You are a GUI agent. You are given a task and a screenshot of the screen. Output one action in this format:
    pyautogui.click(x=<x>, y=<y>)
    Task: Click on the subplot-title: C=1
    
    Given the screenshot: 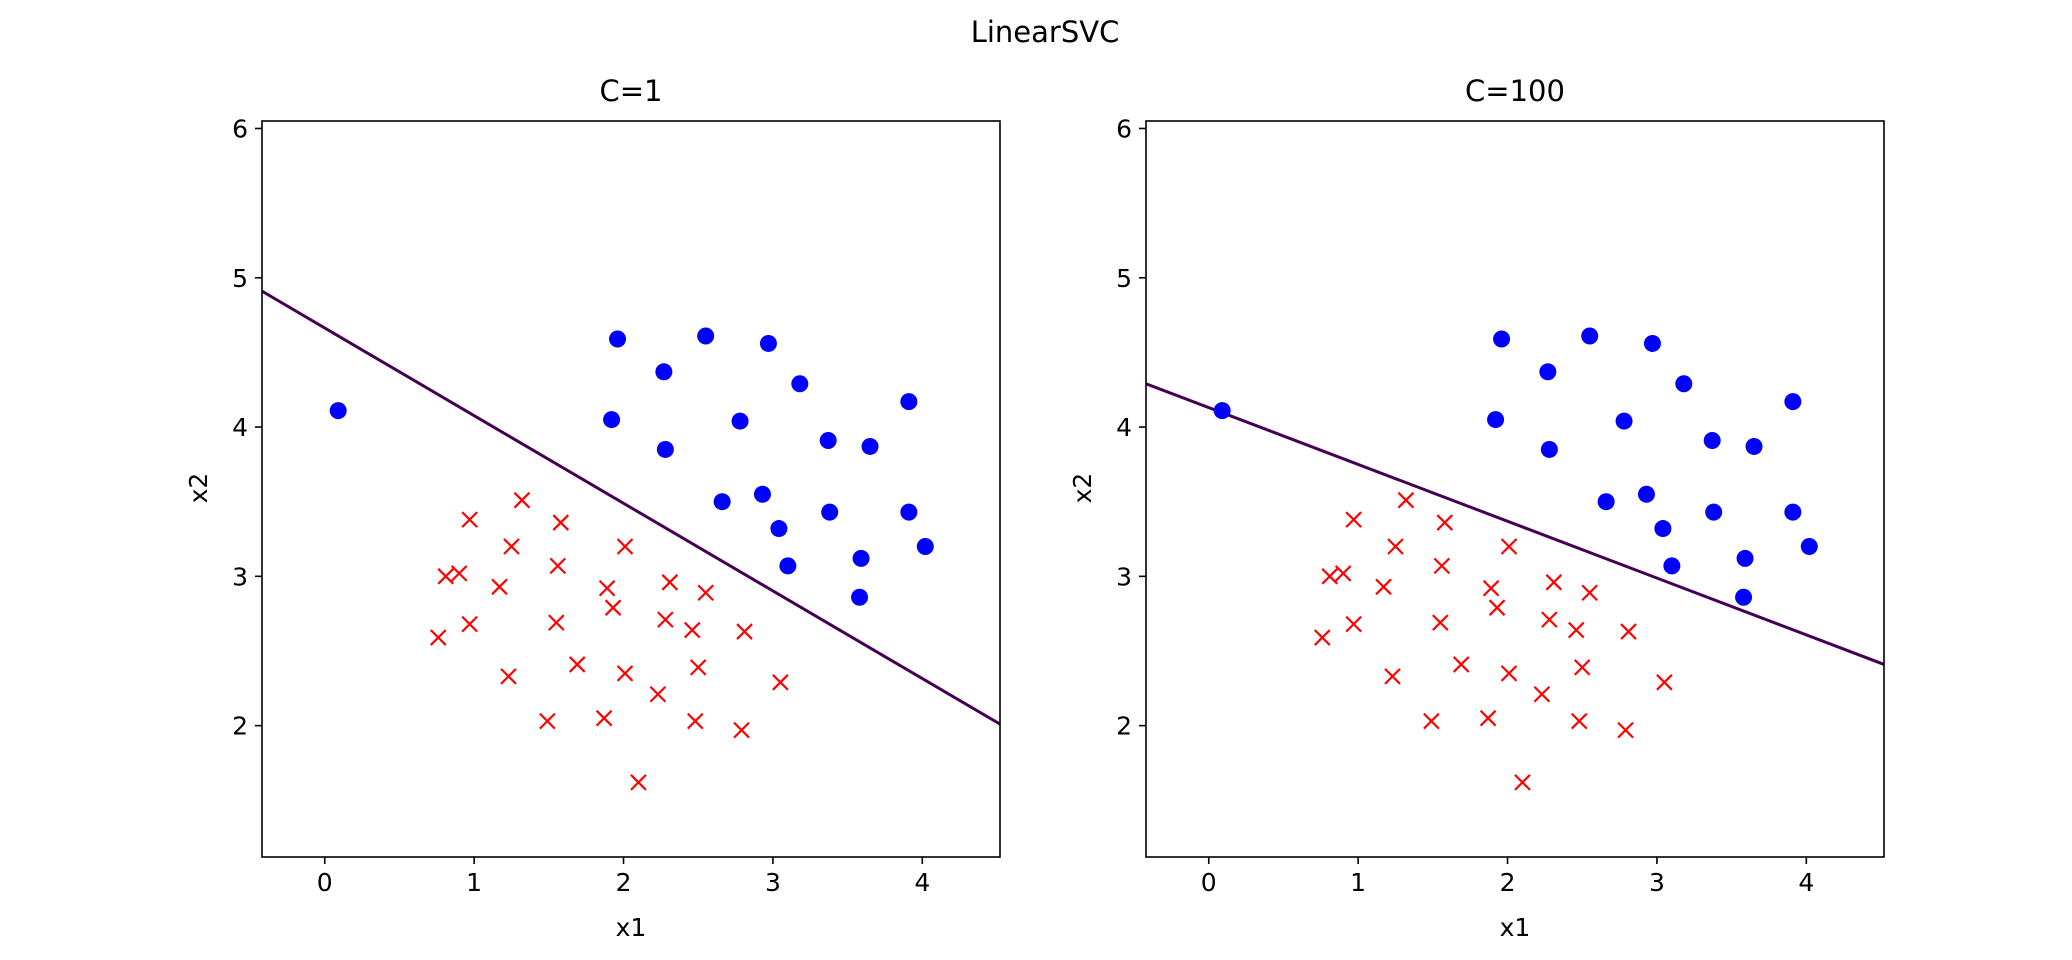 What is the action you would take?
    pyautogui.click(x=631, y=91)
    